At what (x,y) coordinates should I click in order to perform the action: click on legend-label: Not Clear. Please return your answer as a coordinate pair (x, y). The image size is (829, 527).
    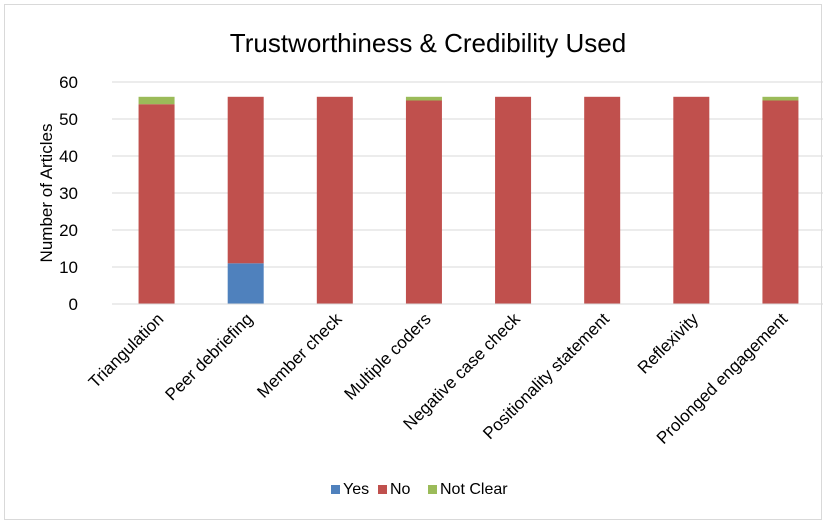
    Looking at the image, I should click on (474, 489).